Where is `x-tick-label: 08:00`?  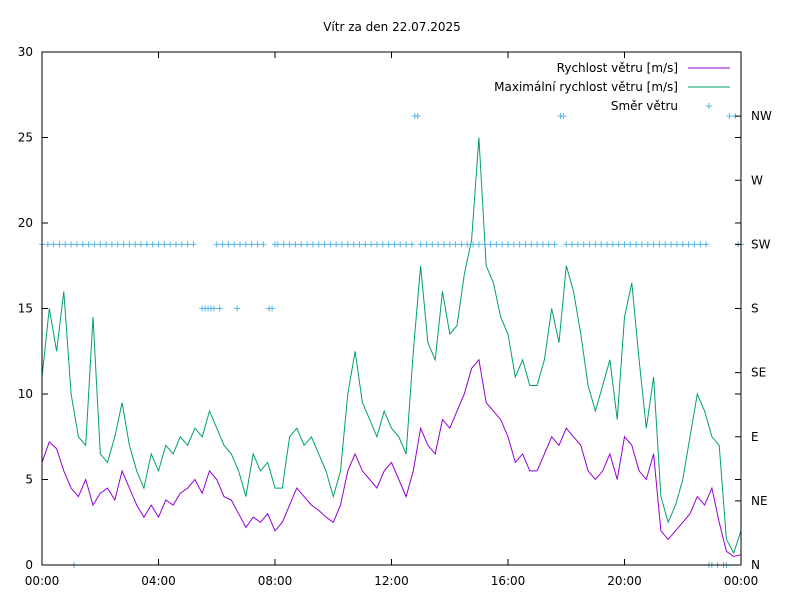
x-tick-label: 08:00 is located at coordinates (275, 581).